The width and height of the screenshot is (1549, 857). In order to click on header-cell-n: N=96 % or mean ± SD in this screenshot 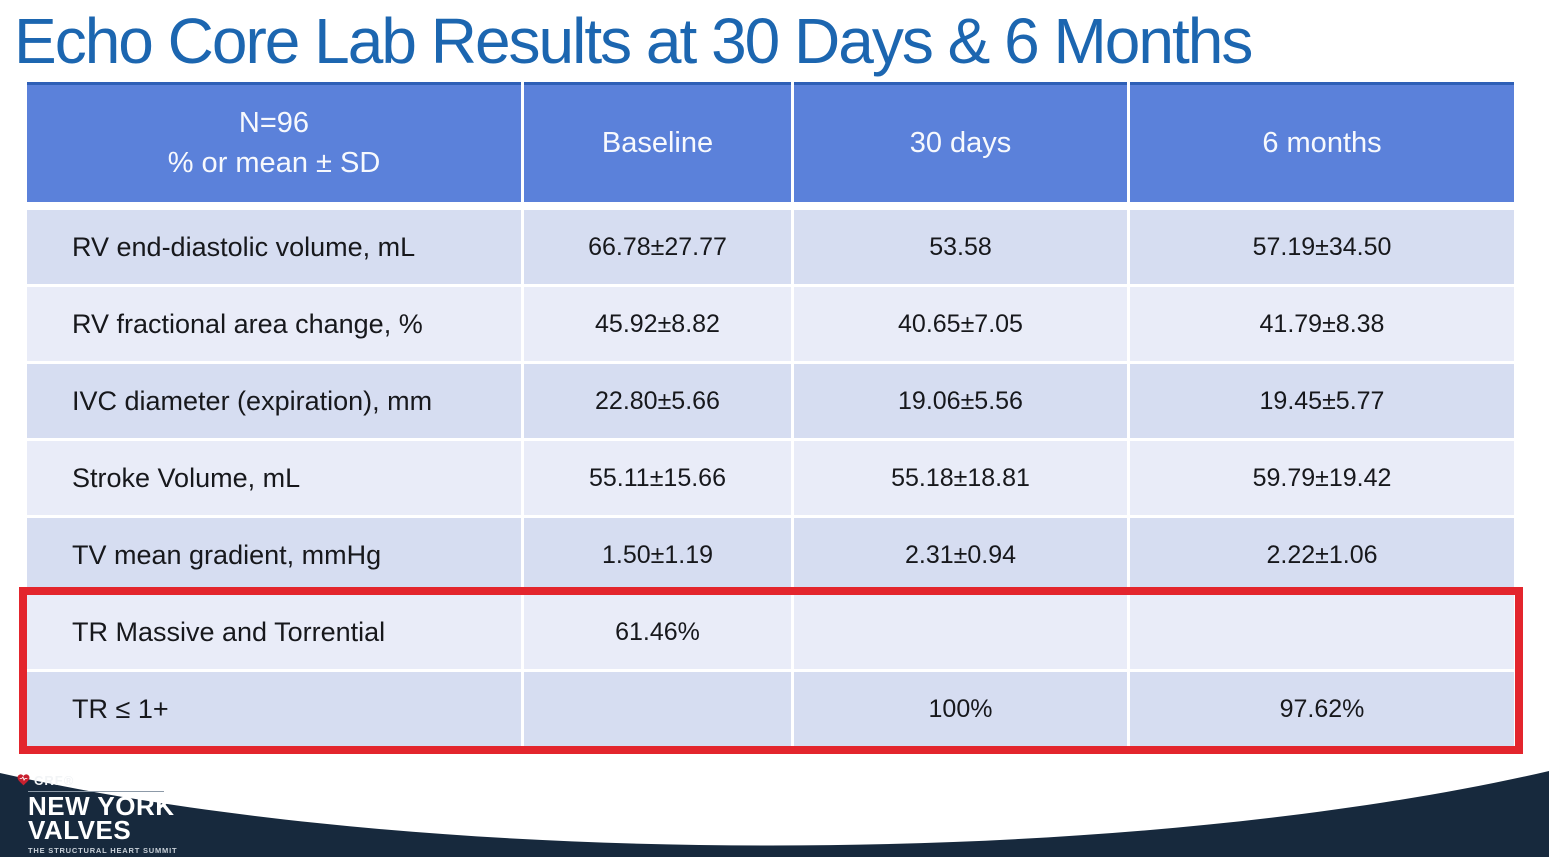, I will do `click(274, 142)`.